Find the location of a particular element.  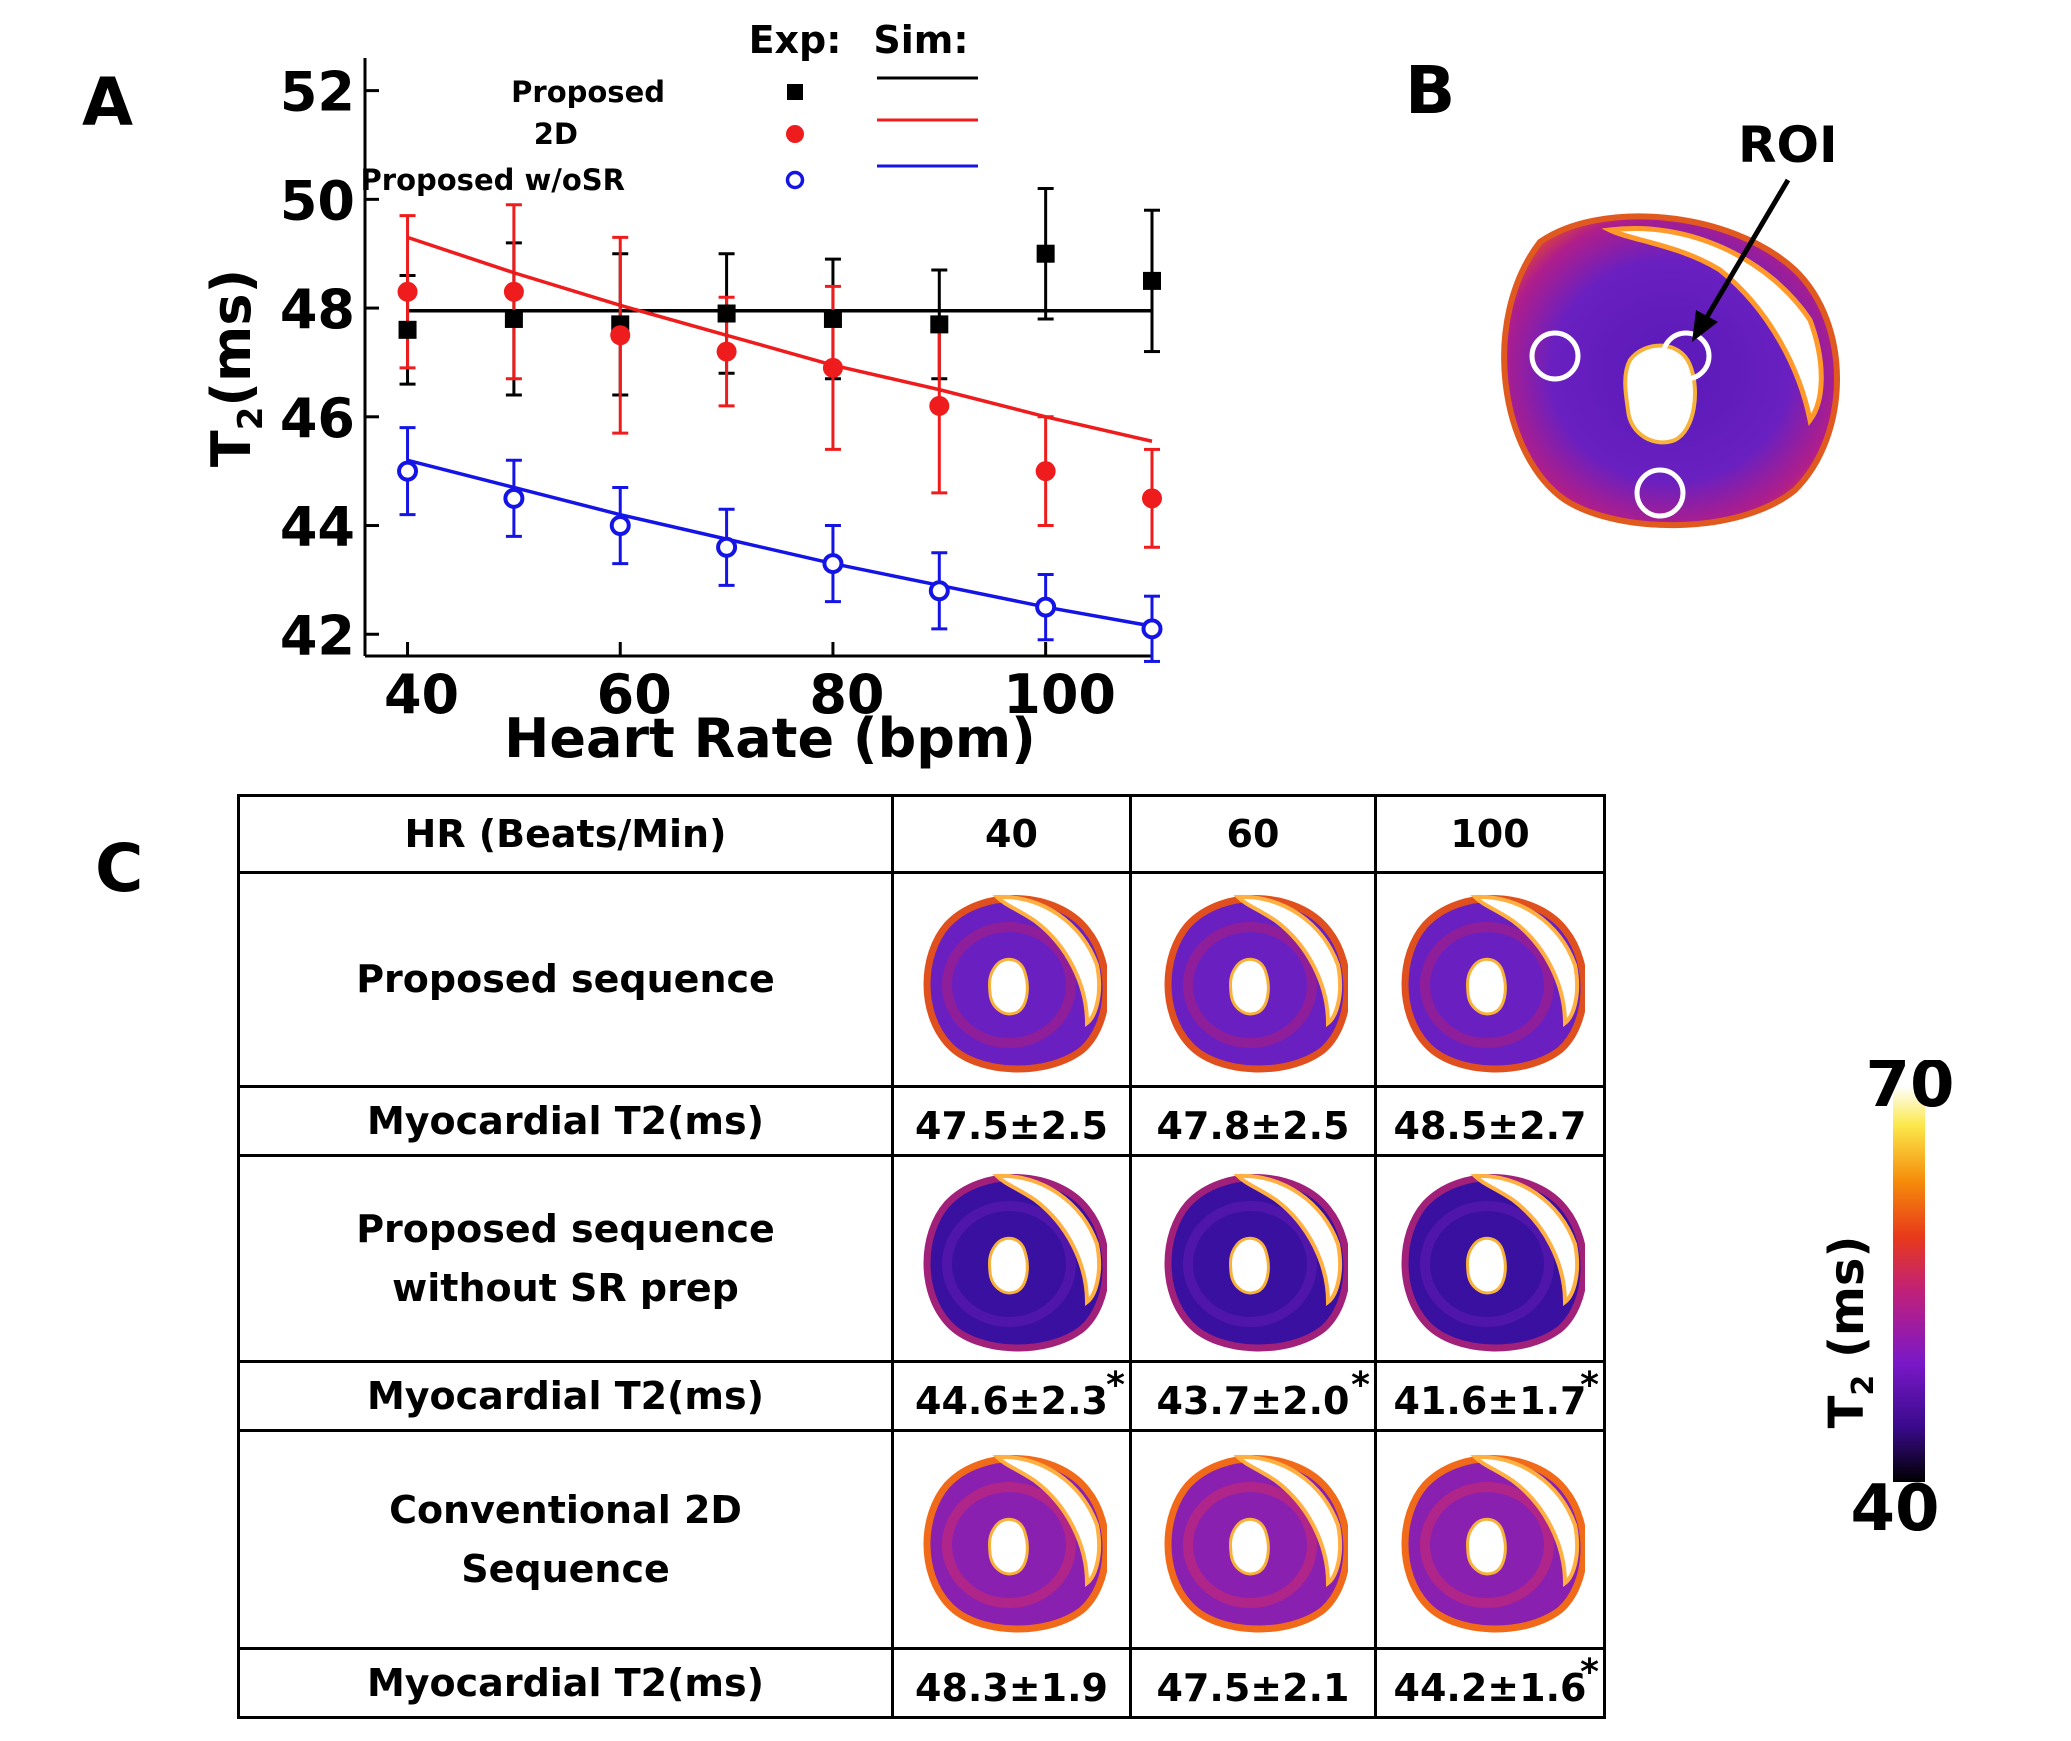

legend-label: 2D is located at coordinates (556, 134).